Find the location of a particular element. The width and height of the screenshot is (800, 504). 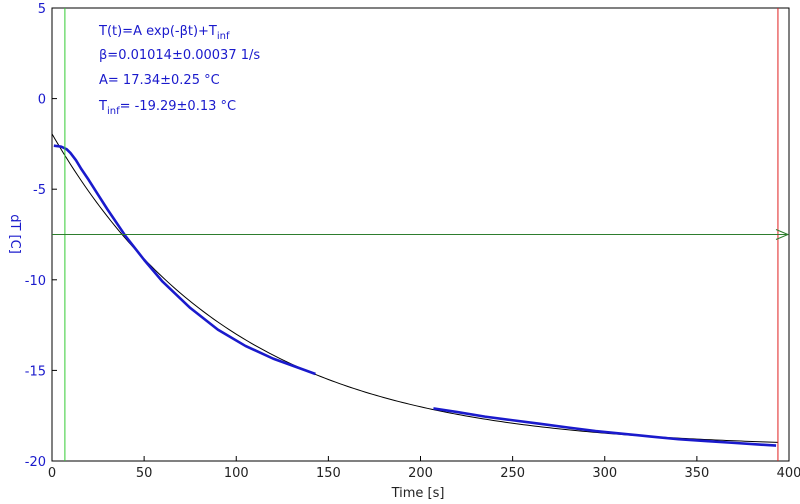

annotation-line-1: T(t)=A exp(-βt)+Tinf is located at coordinates (164, 33).